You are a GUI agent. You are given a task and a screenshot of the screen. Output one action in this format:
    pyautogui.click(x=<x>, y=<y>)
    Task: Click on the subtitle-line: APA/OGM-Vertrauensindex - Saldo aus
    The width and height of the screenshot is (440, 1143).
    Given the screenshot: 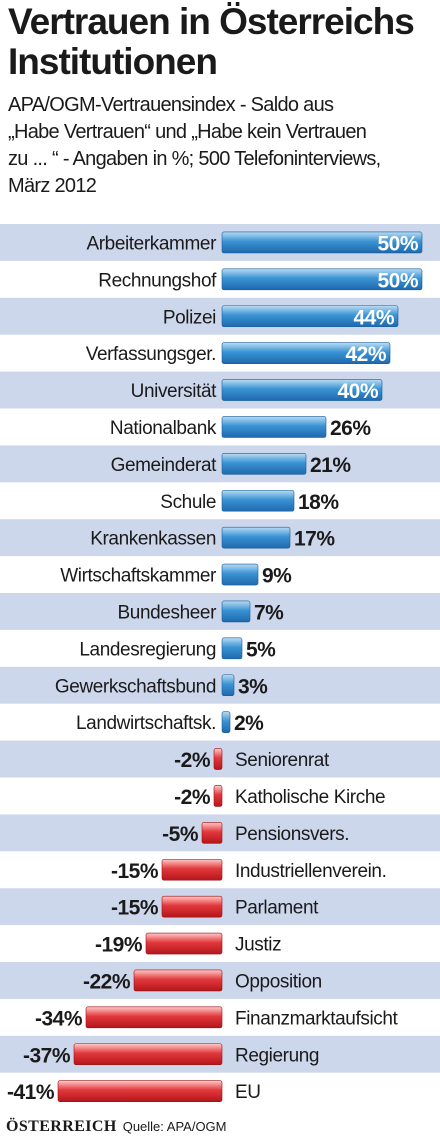 What is the action you would take?
    pyautogui.click(x=171, y=105)
    